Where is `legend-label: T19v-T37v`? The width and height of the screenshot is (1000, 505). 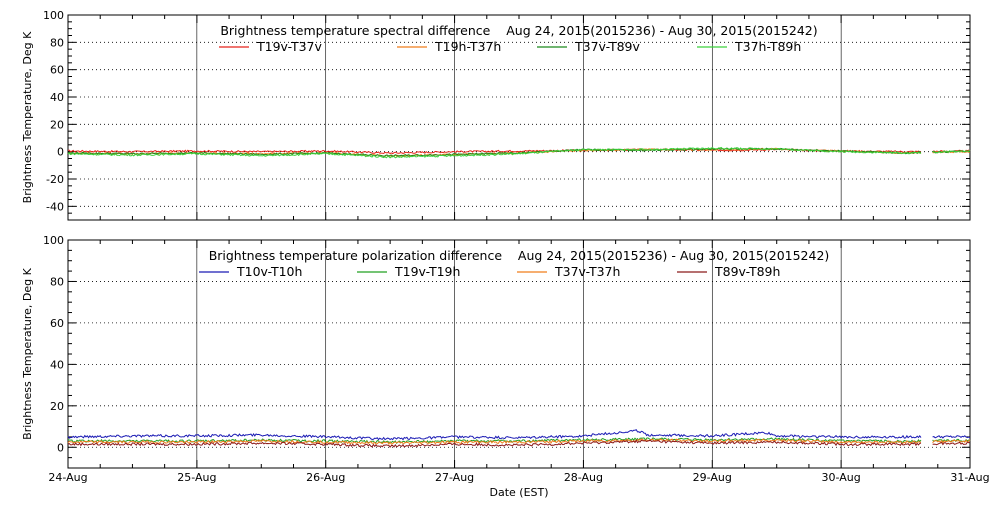
legend-label: T19v-T37v is located at coordinates (289, 46).